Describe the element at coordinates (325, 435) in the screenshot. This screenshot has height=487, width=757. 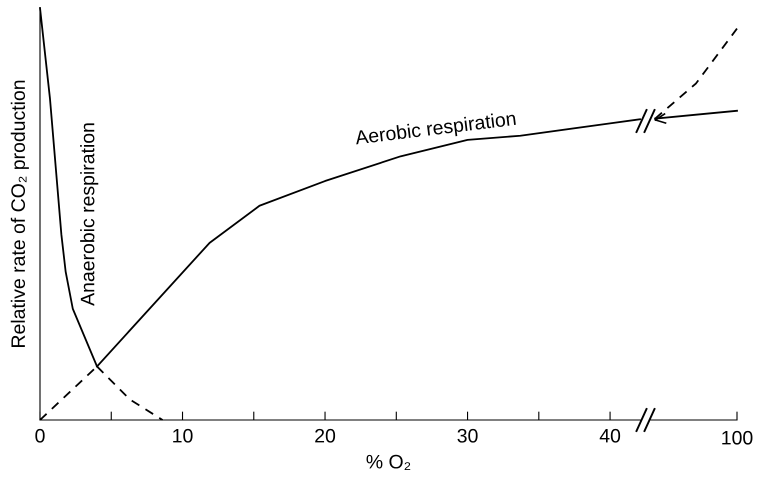
I see `x-tick-label: 20` at that location.